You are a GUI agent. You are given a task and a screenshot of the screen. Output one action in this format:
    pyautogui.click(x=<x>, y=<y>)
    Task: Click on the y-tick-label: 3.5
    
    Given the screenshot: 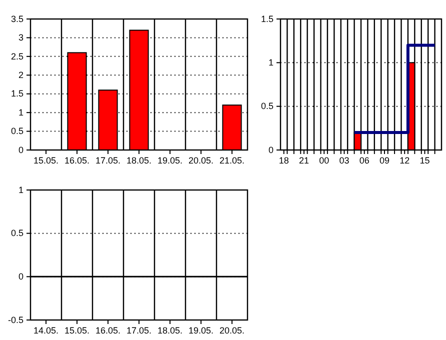 What is the action you would take?
    pyautogui.click(x=17, y=19)
    